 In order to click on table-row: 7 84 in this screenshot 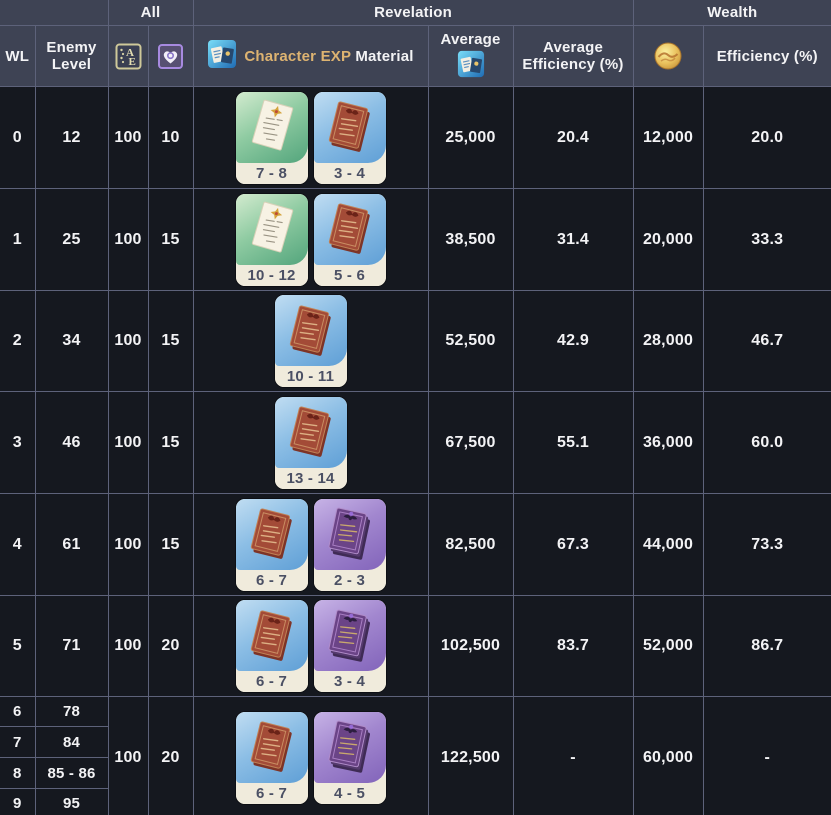, I will do `click(415, 742)`.